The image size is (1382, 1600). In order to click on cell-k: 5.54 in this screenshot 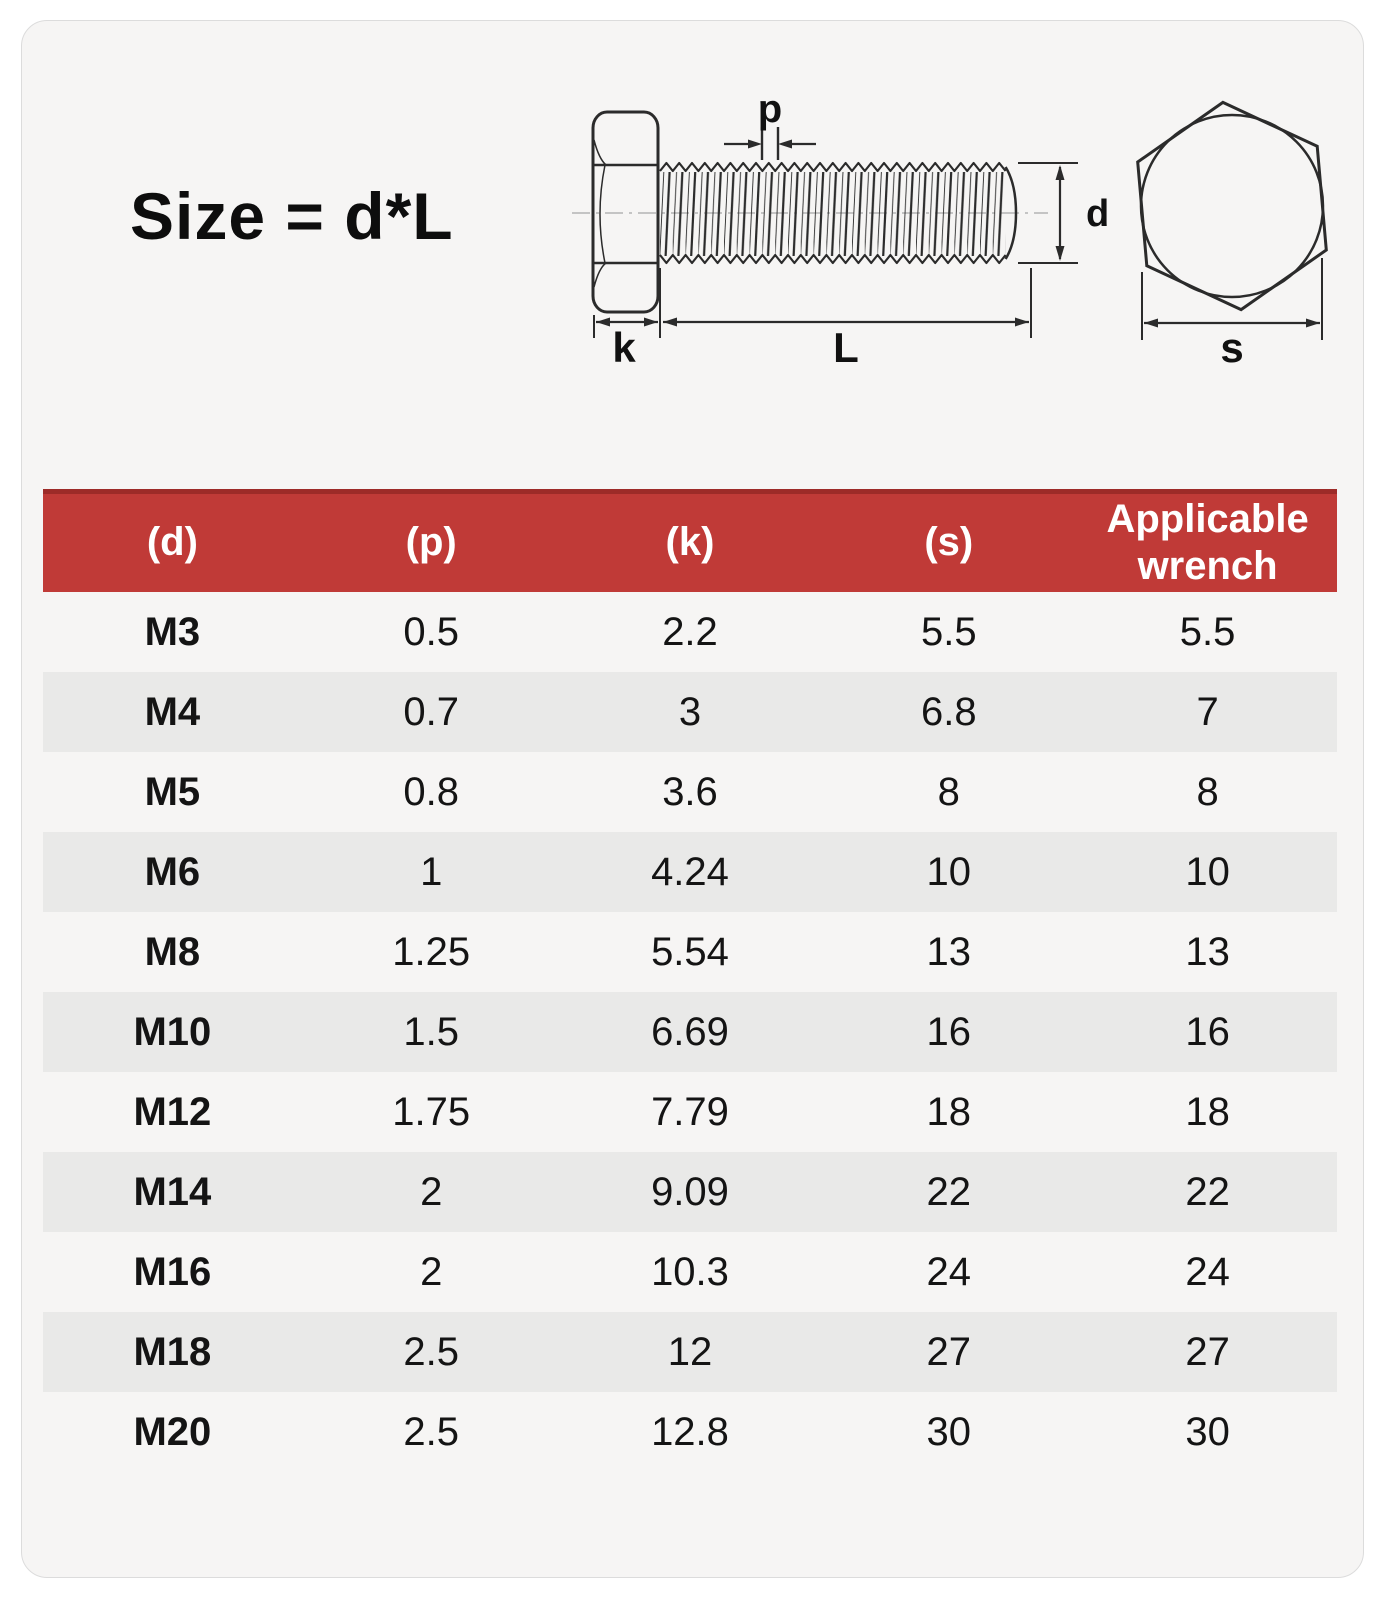, I will do `click(690, 951)`.